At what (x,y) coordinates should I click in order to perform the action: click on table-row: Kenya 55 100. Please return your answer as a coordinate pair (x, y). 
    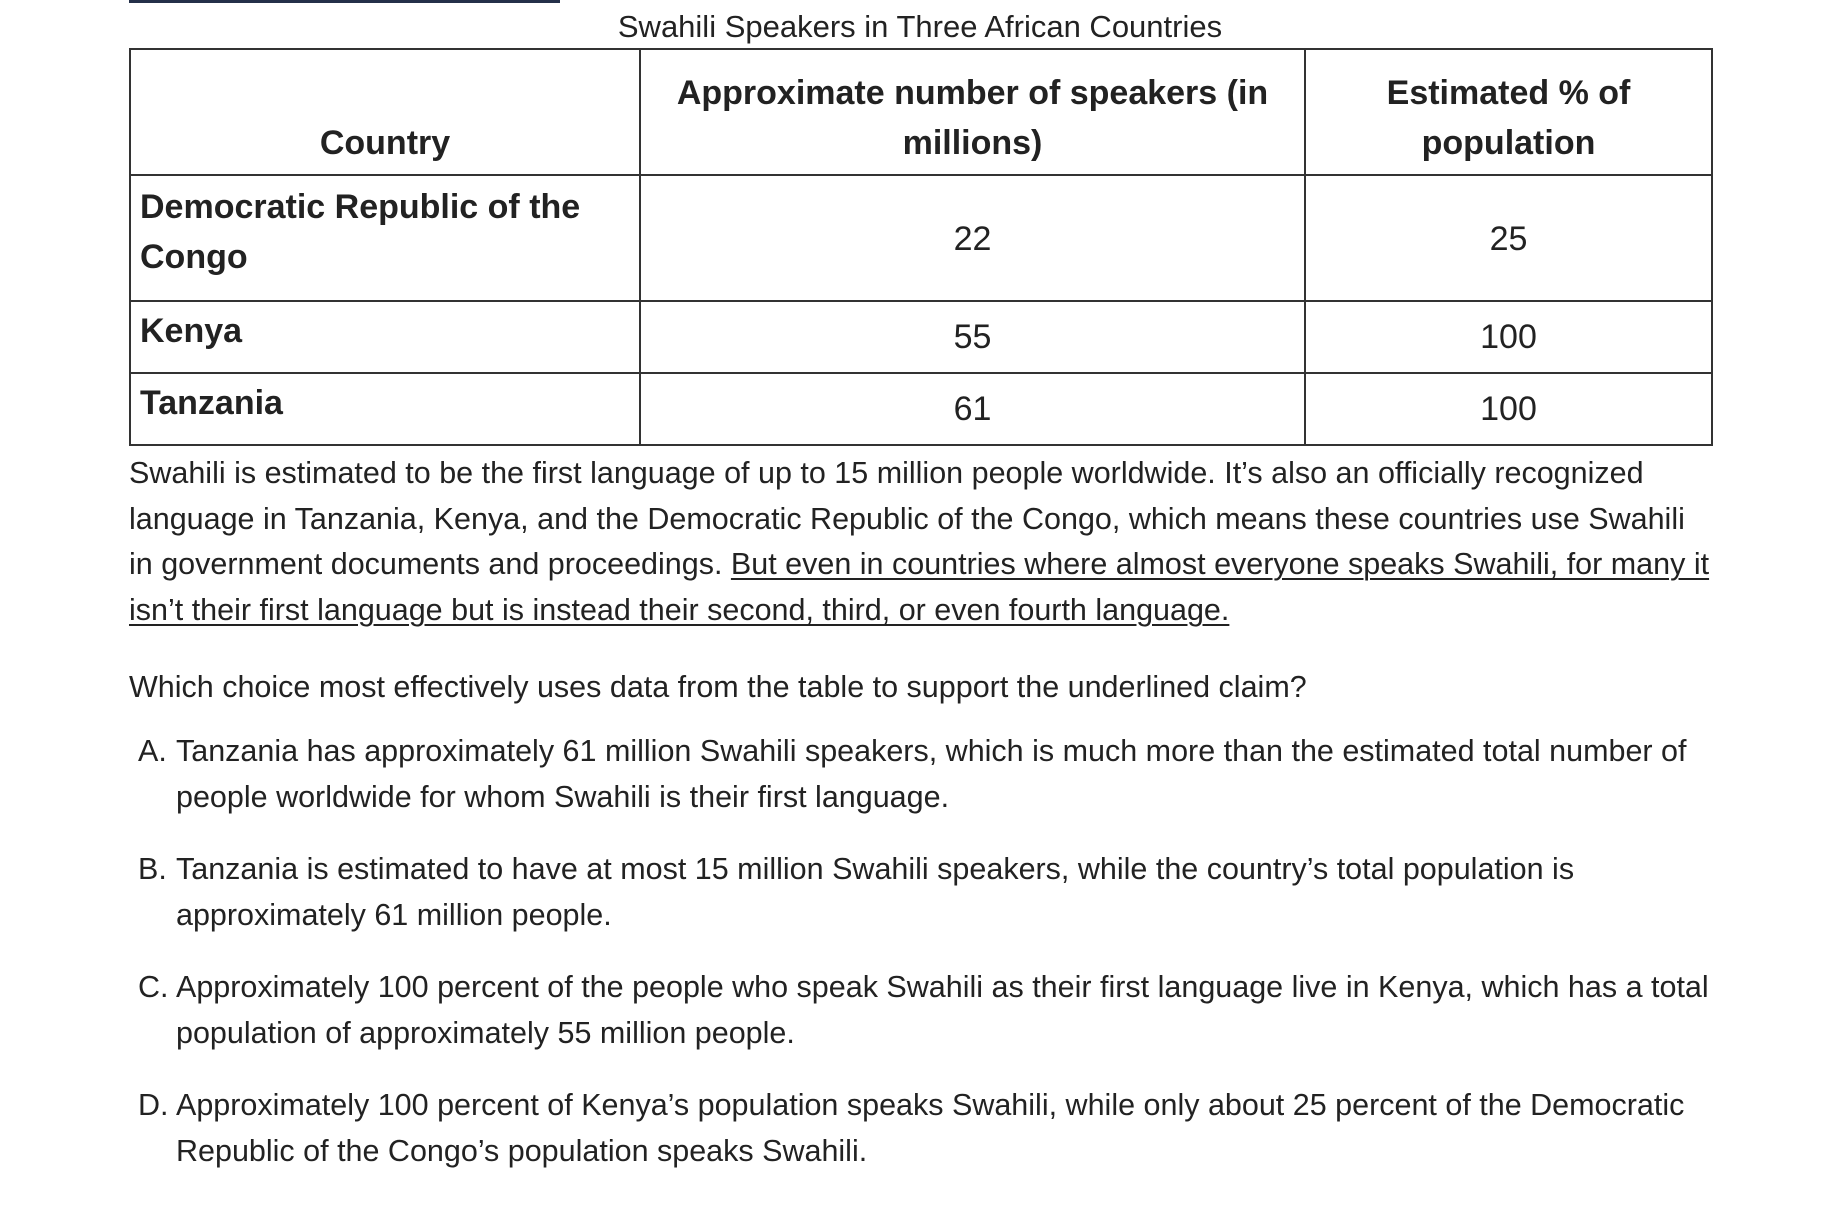
    Looking at the image, I should click on (921, 337).